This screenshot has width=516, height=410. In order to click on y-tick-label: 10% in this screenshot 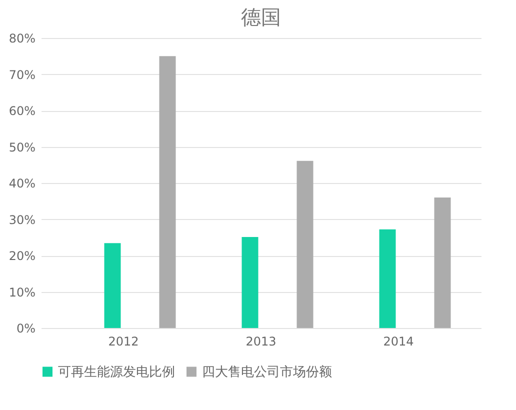, I will do `click(22, 292)`.